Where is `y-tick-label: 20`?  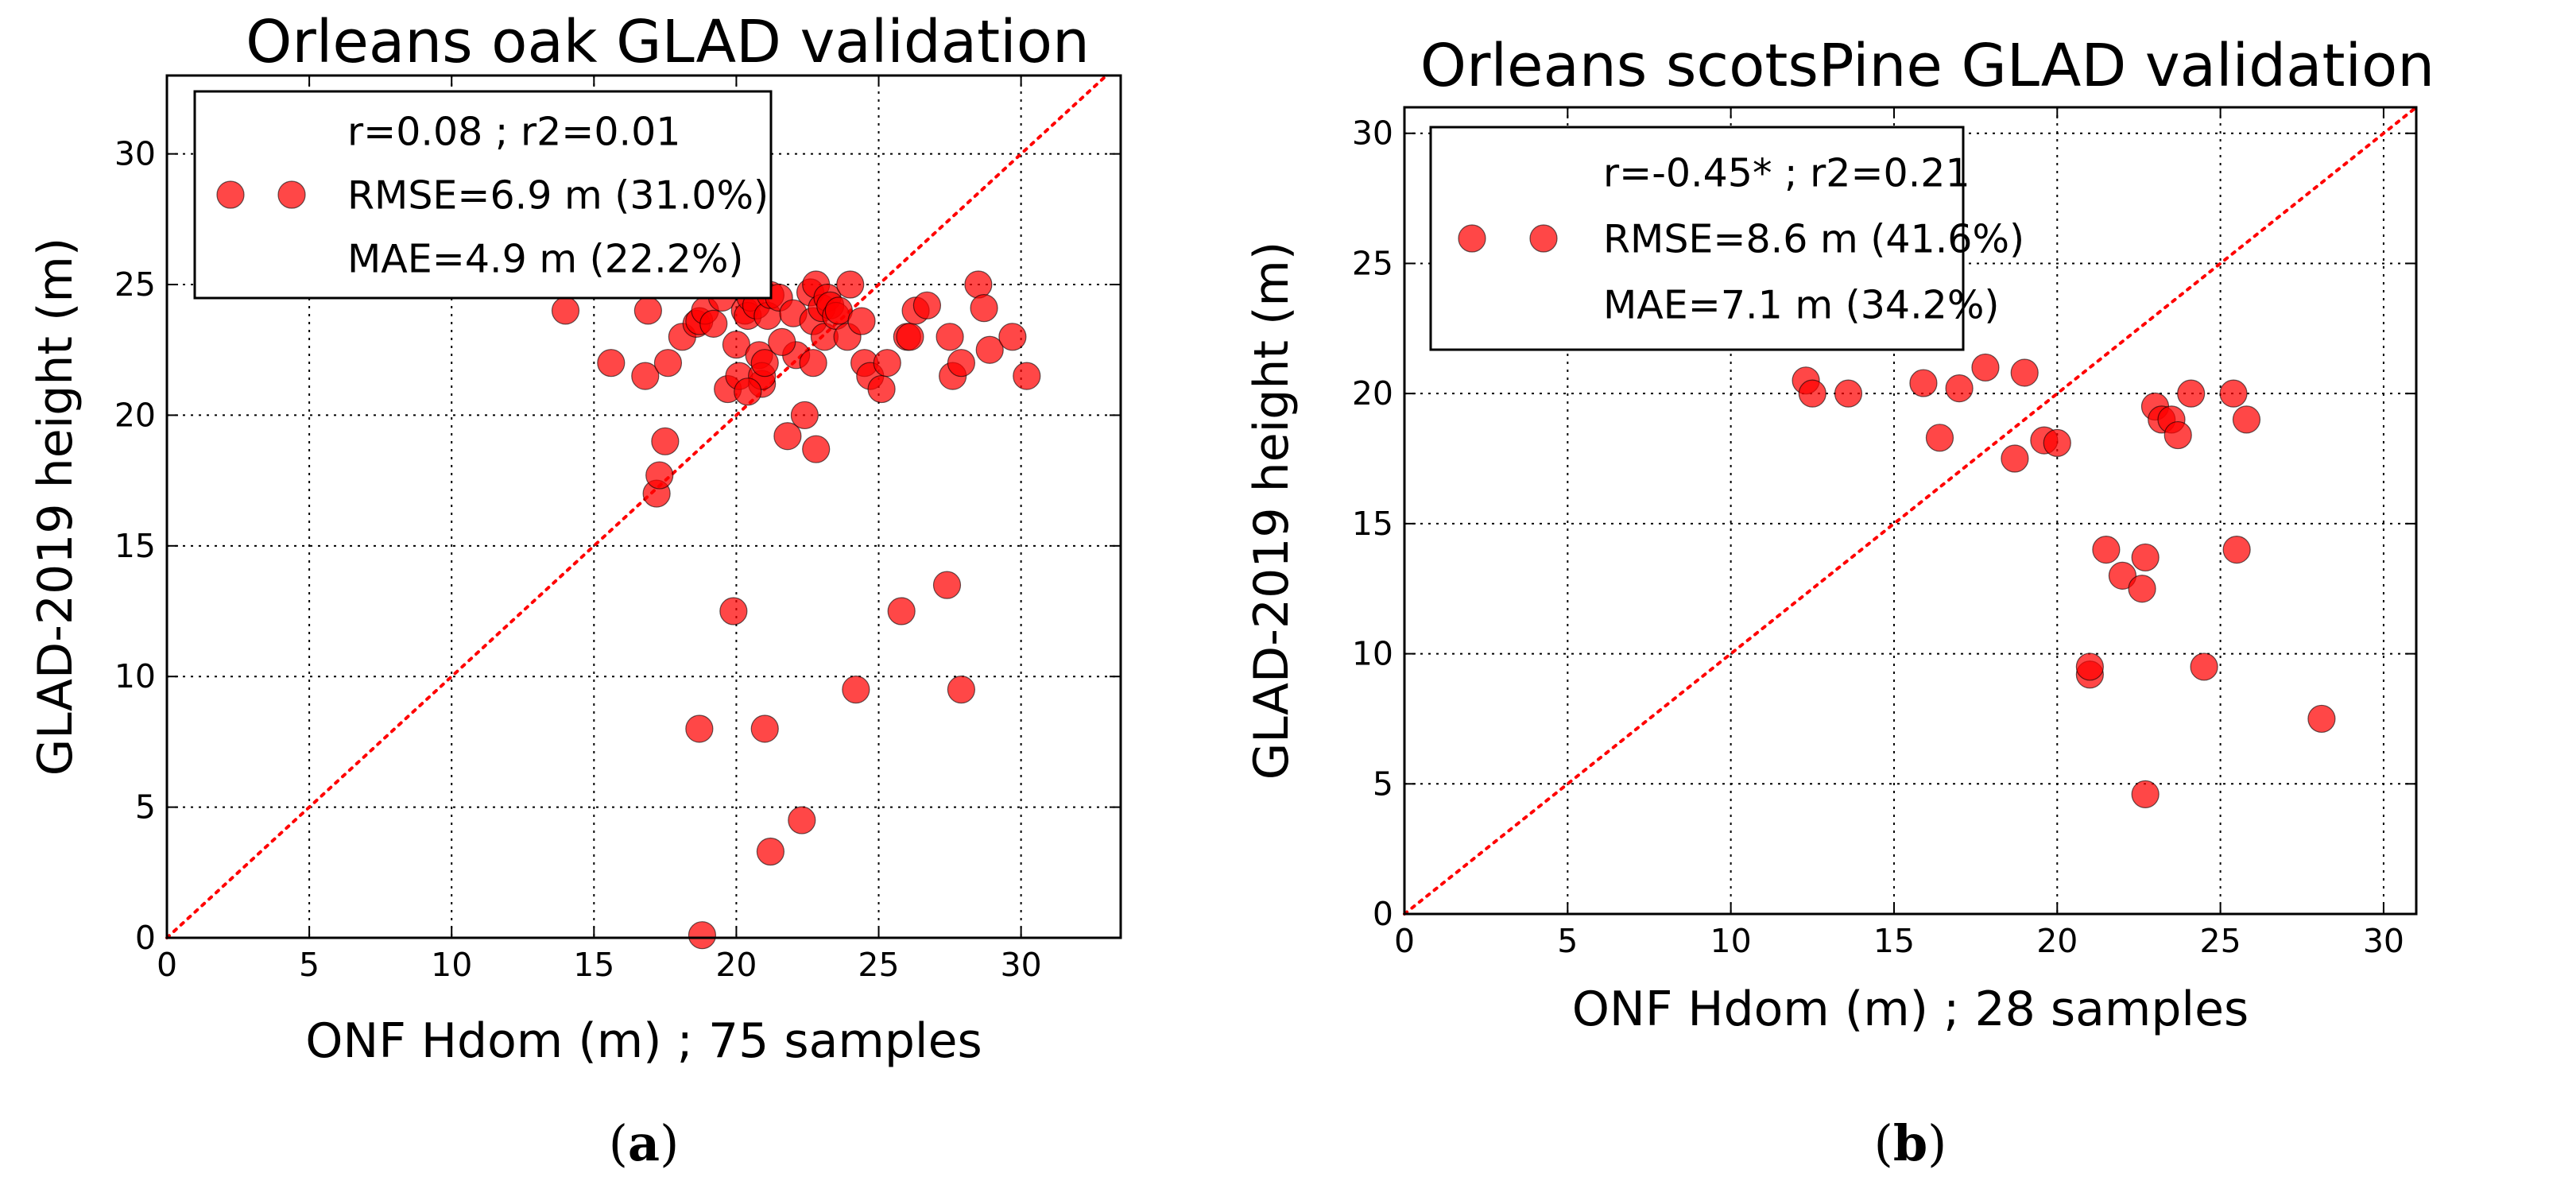
y-tick-label: 20 is located at coordinates (1372, 393).